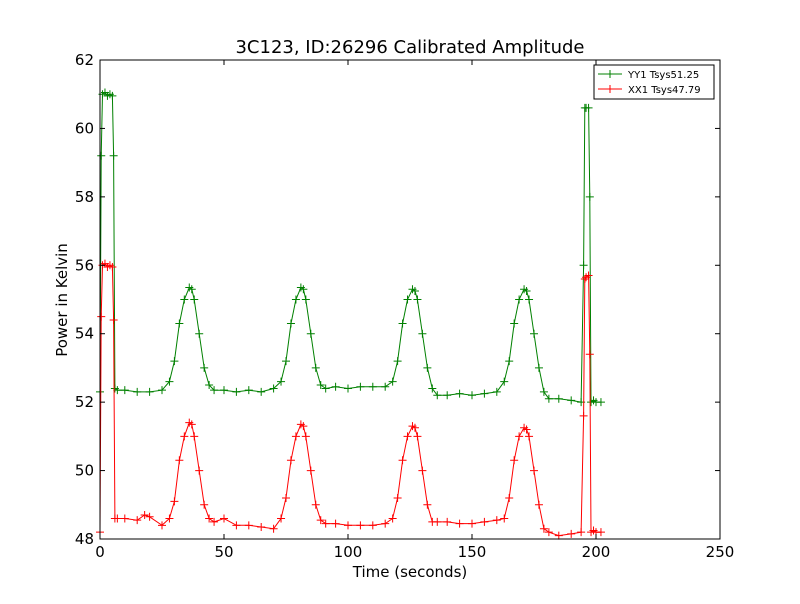 This screenshot has width=800, height=604. Describe the element at coordinates (62, 300) in the screenshot. I see `y-axis-label: Power in Kelvin` at that location.